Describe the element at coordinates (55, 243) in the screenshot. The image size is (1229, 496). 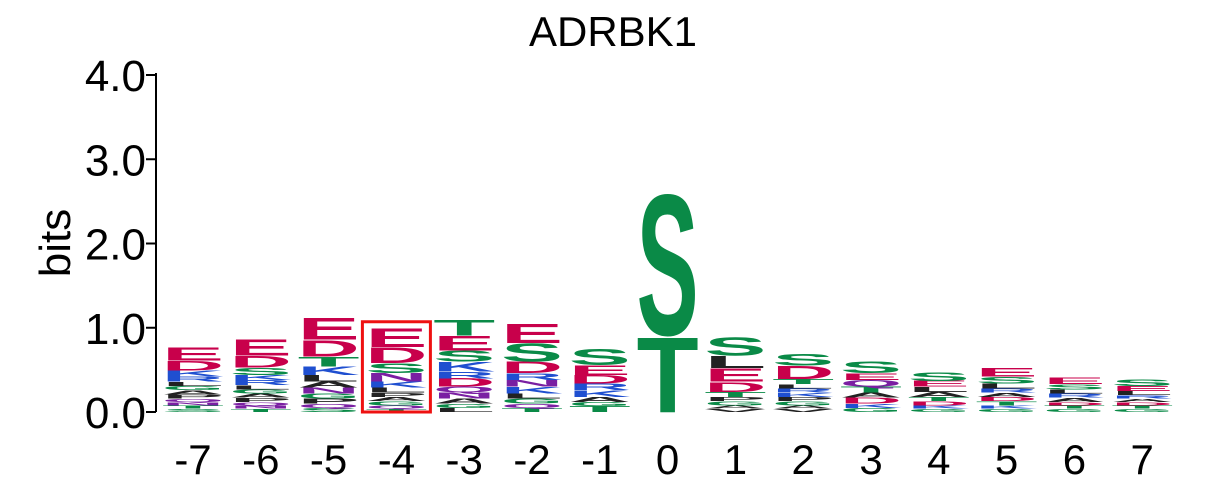
I see `y-axis-label: bits` at that location.